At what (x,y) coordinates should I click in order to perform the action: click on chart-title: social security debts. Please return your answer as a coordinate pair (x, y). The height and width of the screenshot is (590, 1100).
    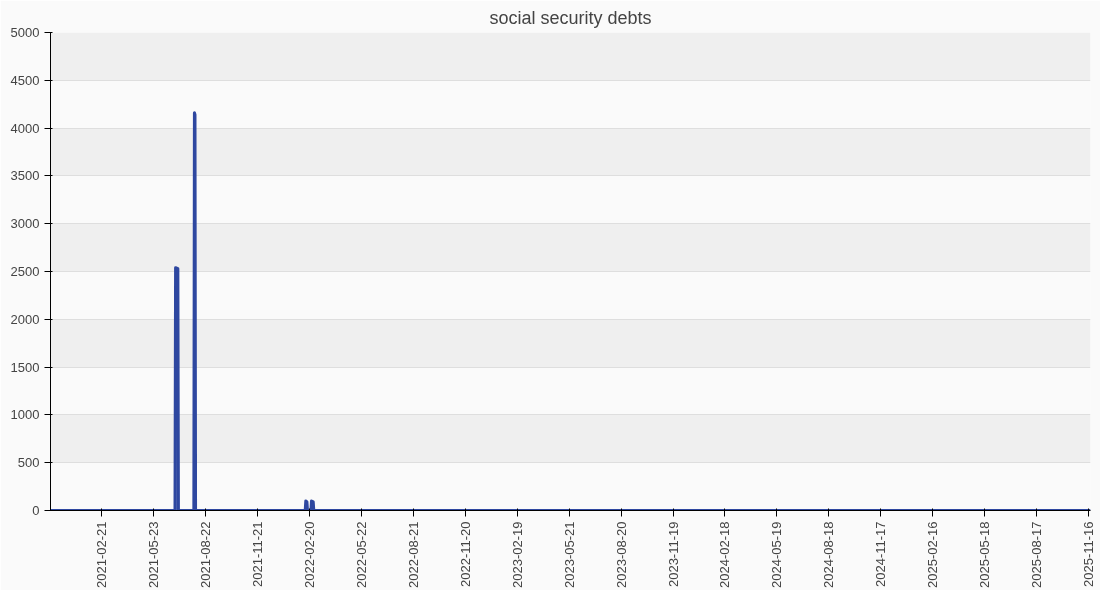
    Looking at the image, I should click on (570, 17).